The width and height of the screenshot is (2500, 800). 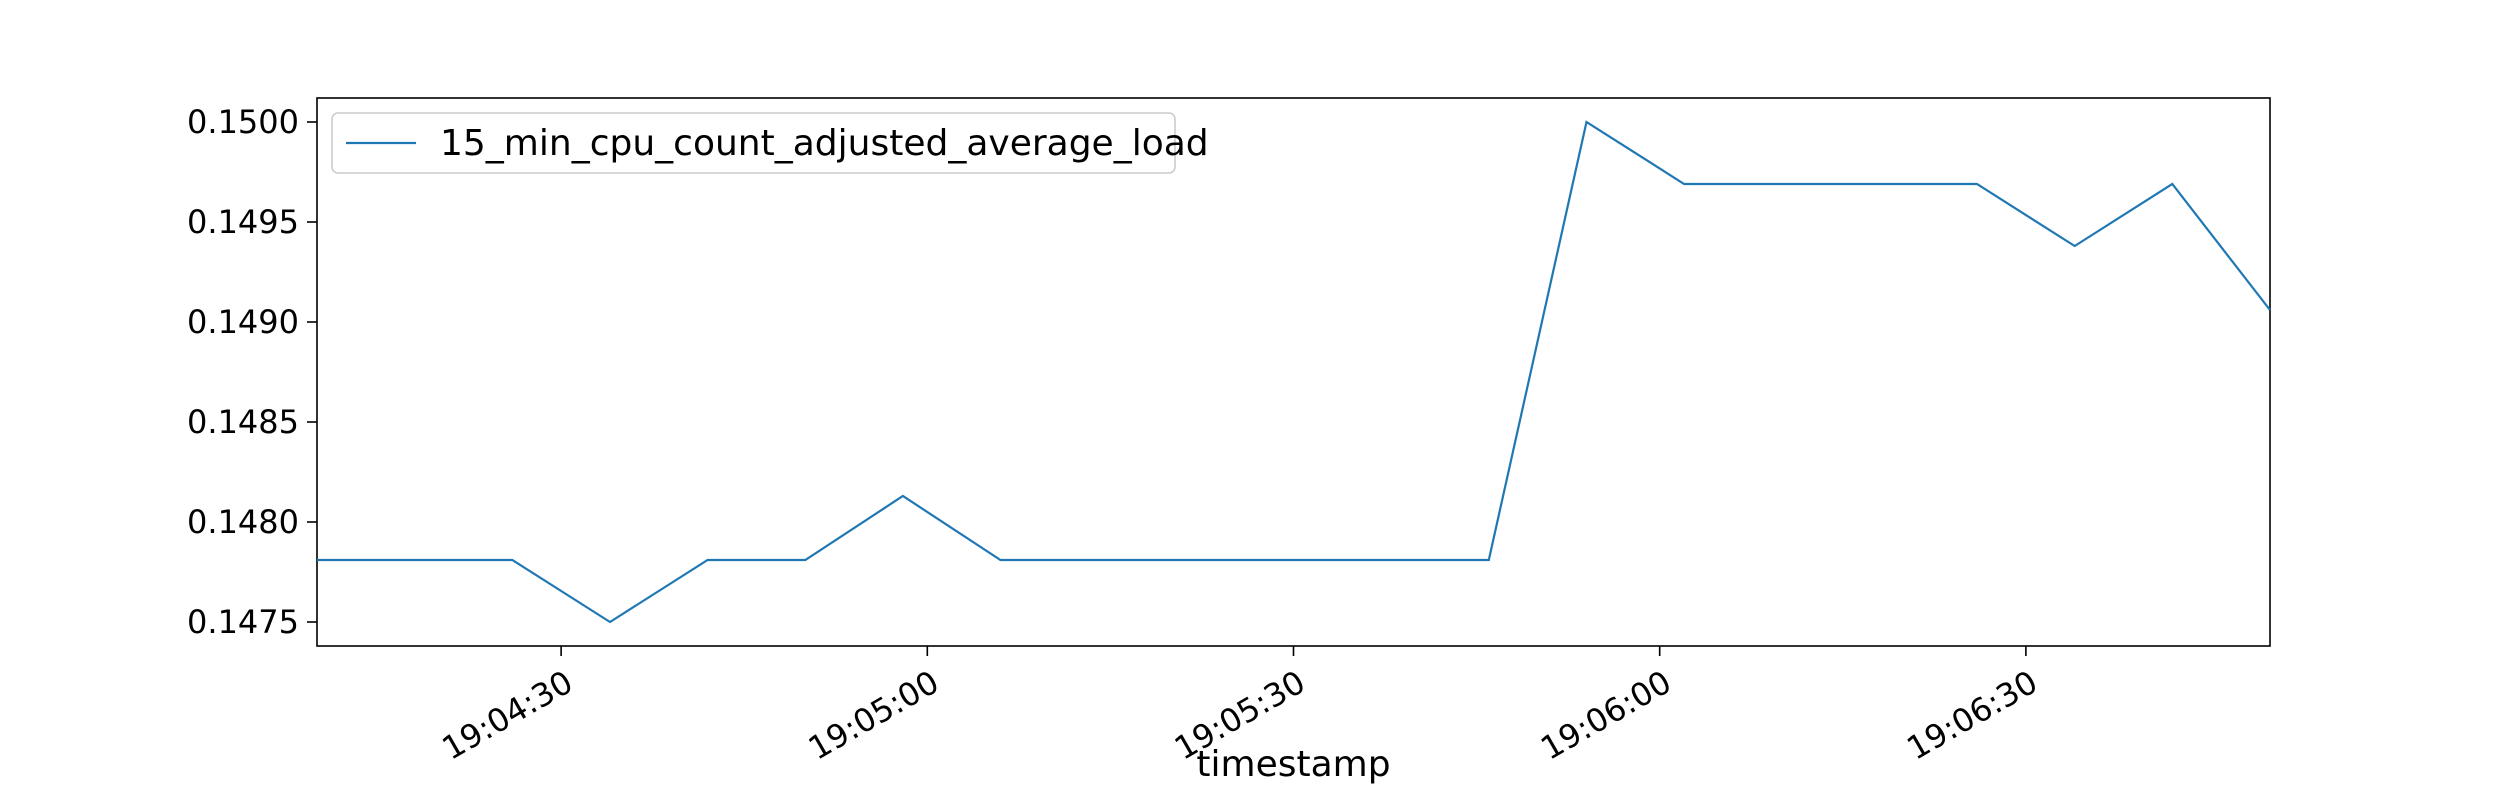 I want to click on y-tick-label: 0.1500, so click(x=243, y=122).